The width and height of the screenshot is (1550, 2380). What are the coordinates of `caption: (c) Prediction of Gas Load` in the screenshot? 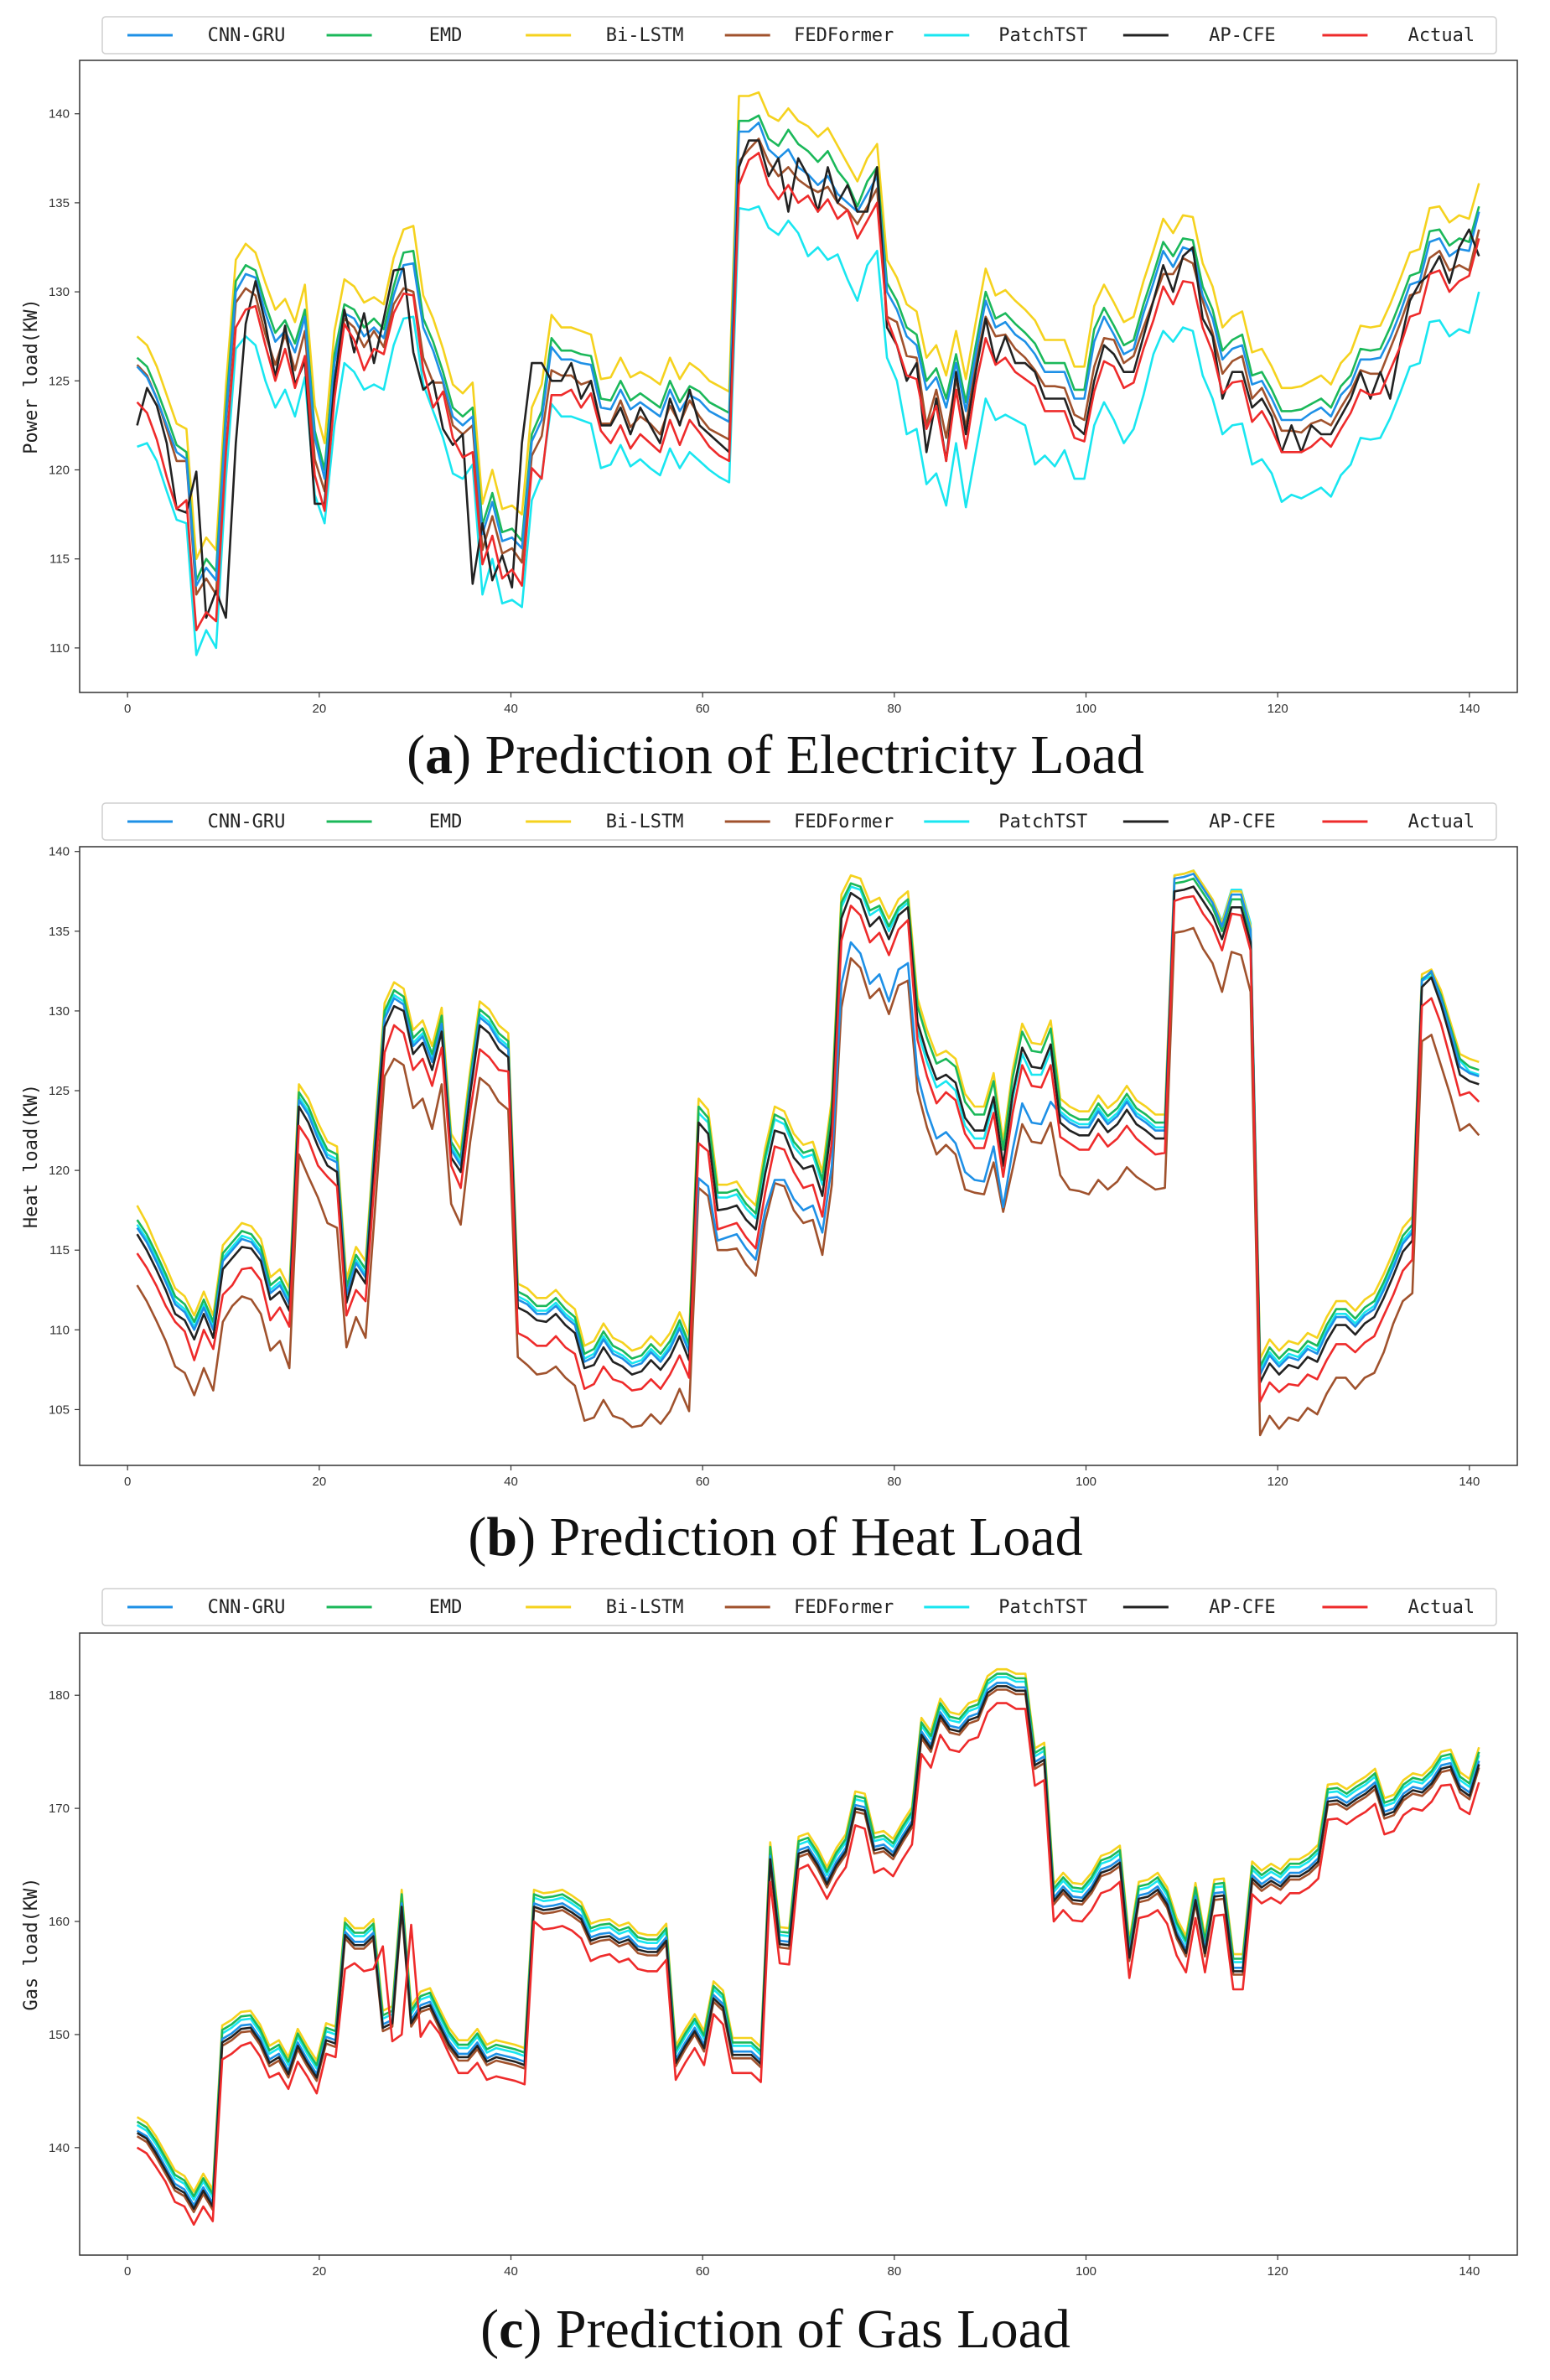 It's located at (775, 2329).